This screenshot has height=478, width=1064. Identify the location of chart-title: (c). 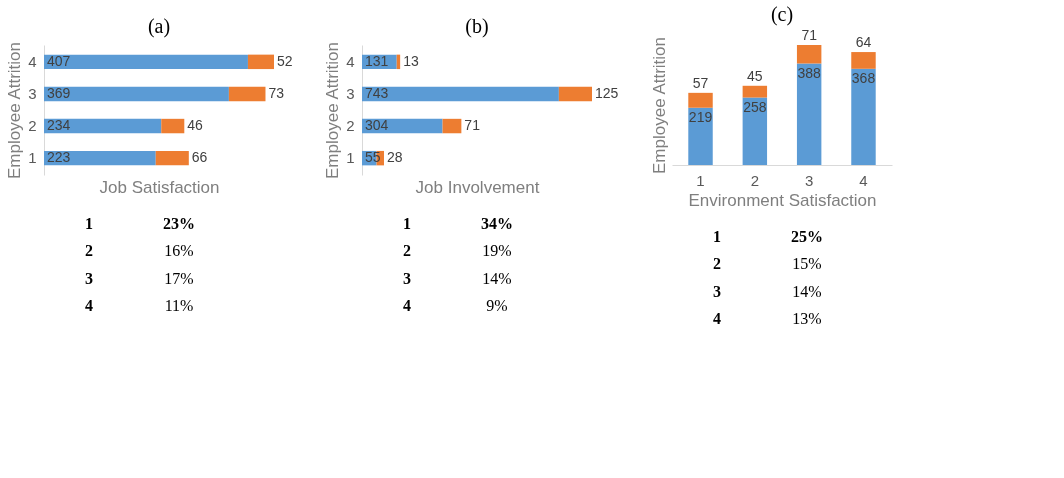
(782, 14).